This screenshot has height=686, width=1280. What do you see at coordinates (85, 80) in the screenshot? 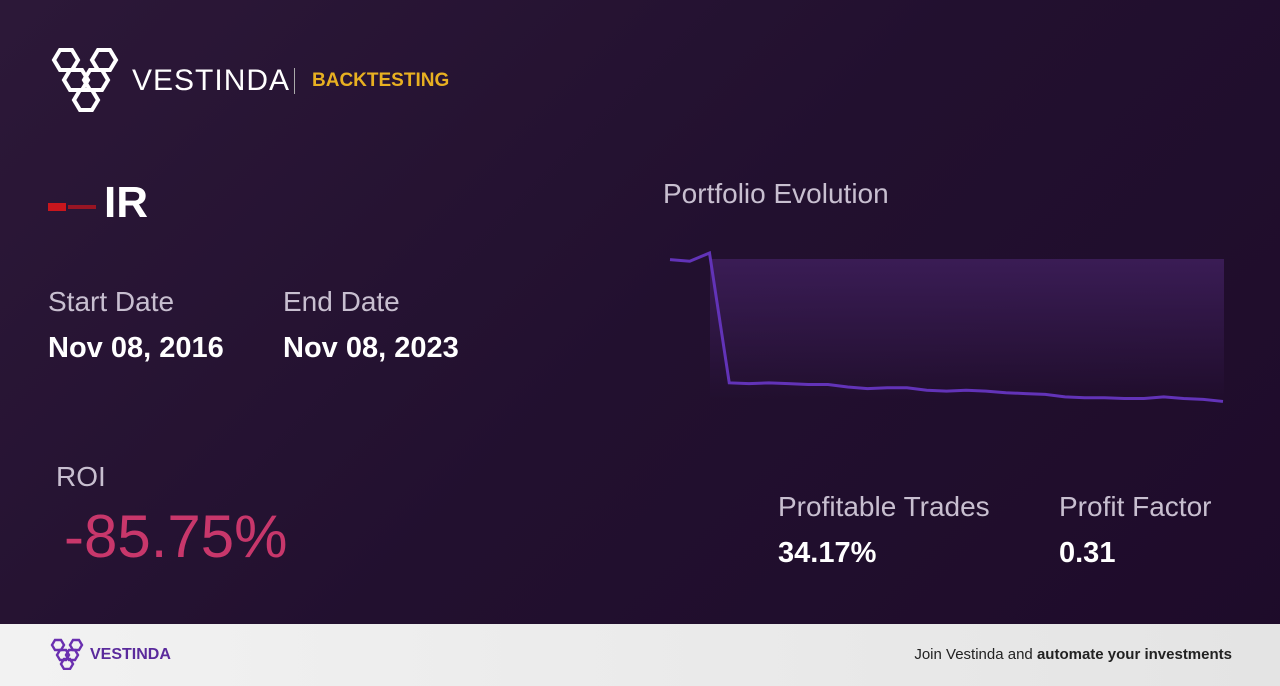
I see `logo` at bounding box center [85, 80].